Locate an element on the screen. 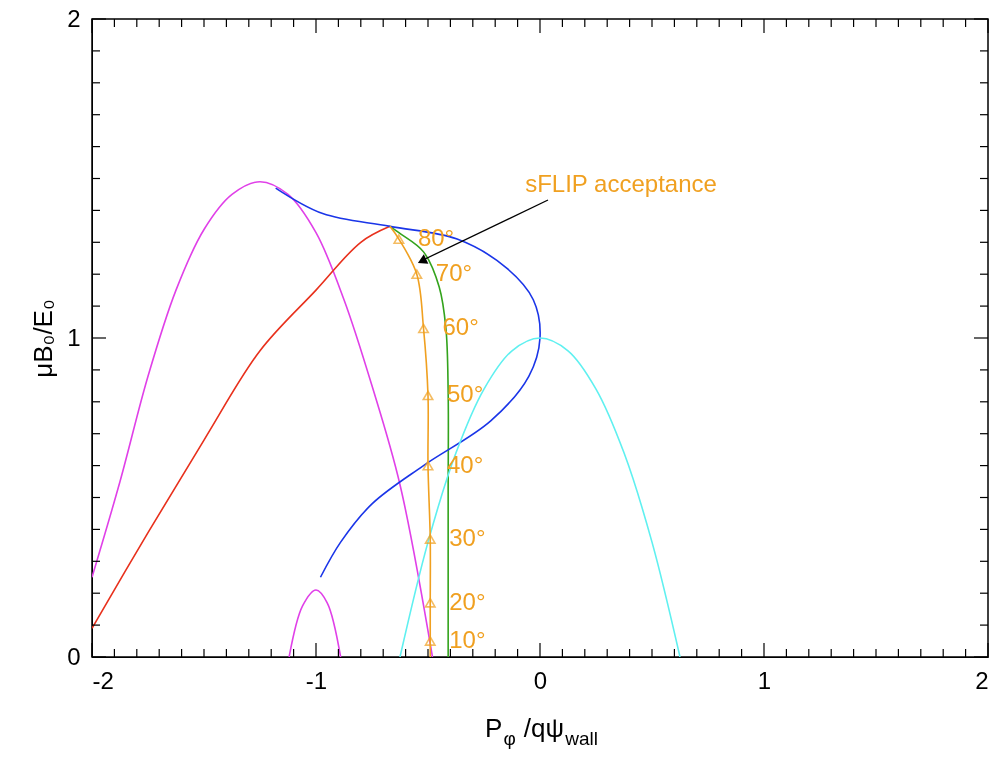  y-tick-label: 1 is located at coordinates (74, 337).